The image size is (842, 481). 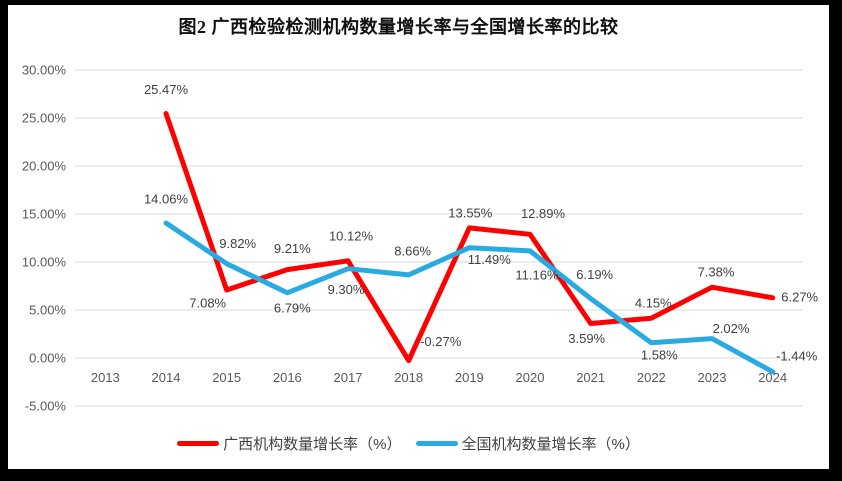 What do you see at coordinates (166, 89) in the screenshot?
I see `data-point-label: 25.47%` at bounding box center [166, 89].